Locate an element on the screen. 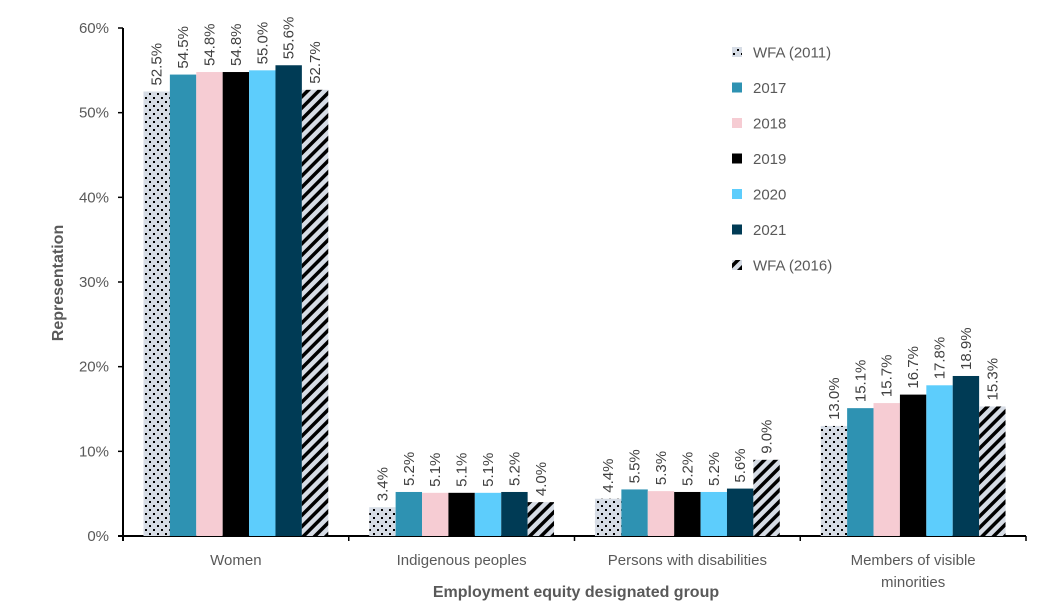  y-tick-label: 10% is located at coordinates (94, 451).